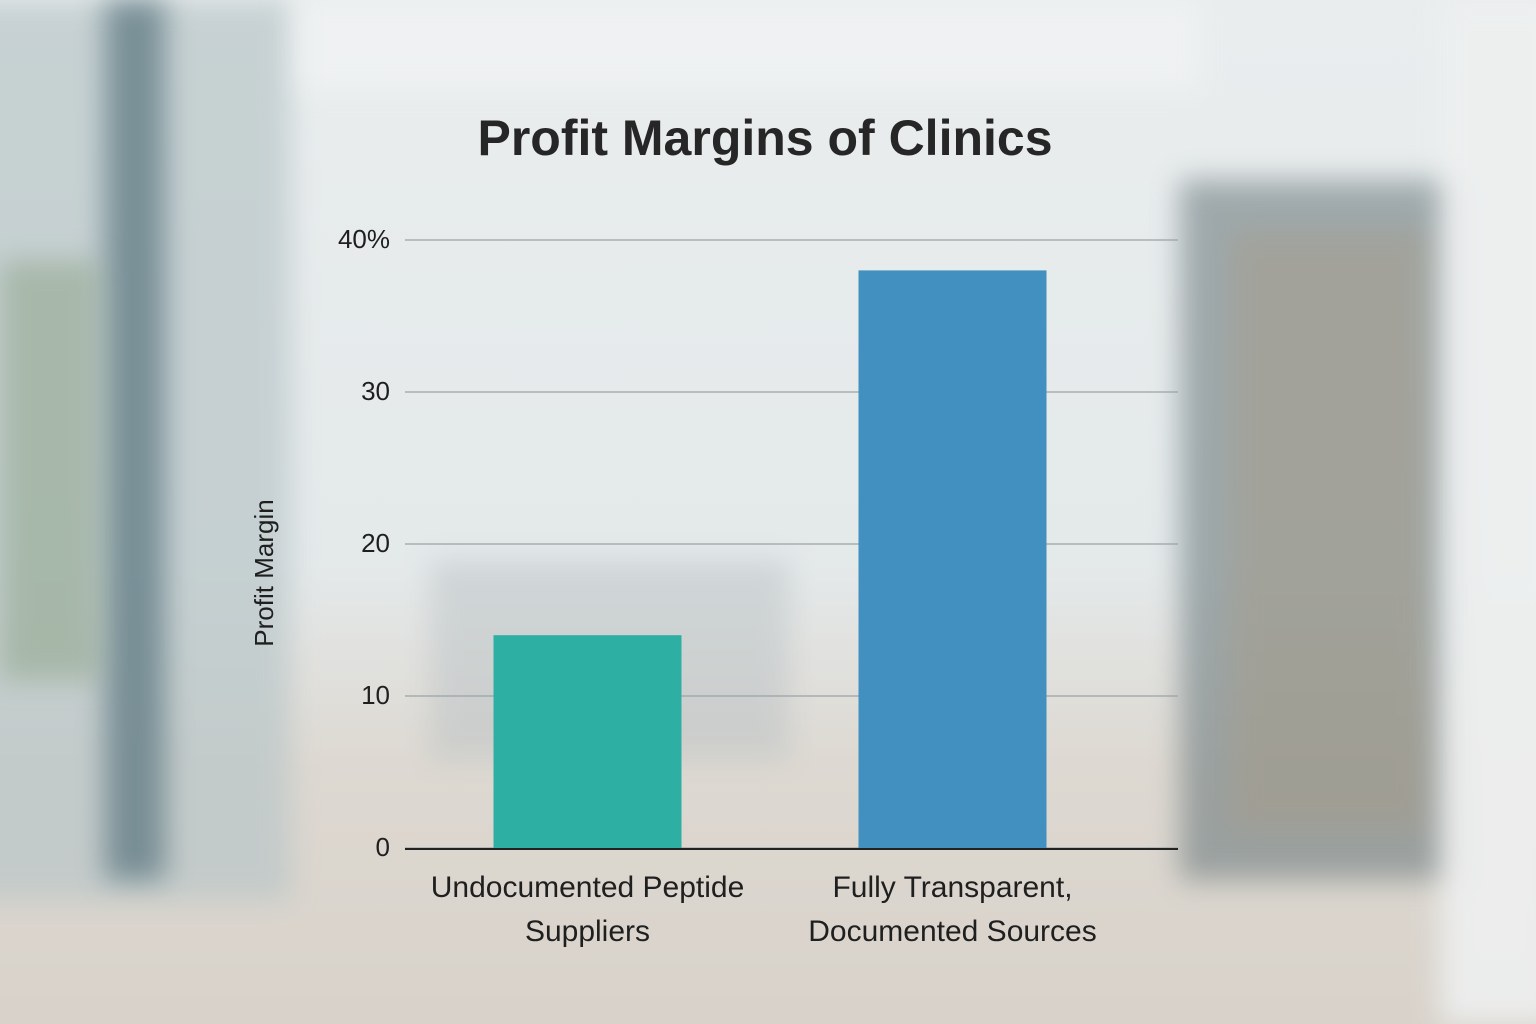 This screenshot has height=1024, width=1536. What do you see at coordinates (383, 847) in the screenshot?
I see `y-tick-label: 0` at bounding box center [383, 847].